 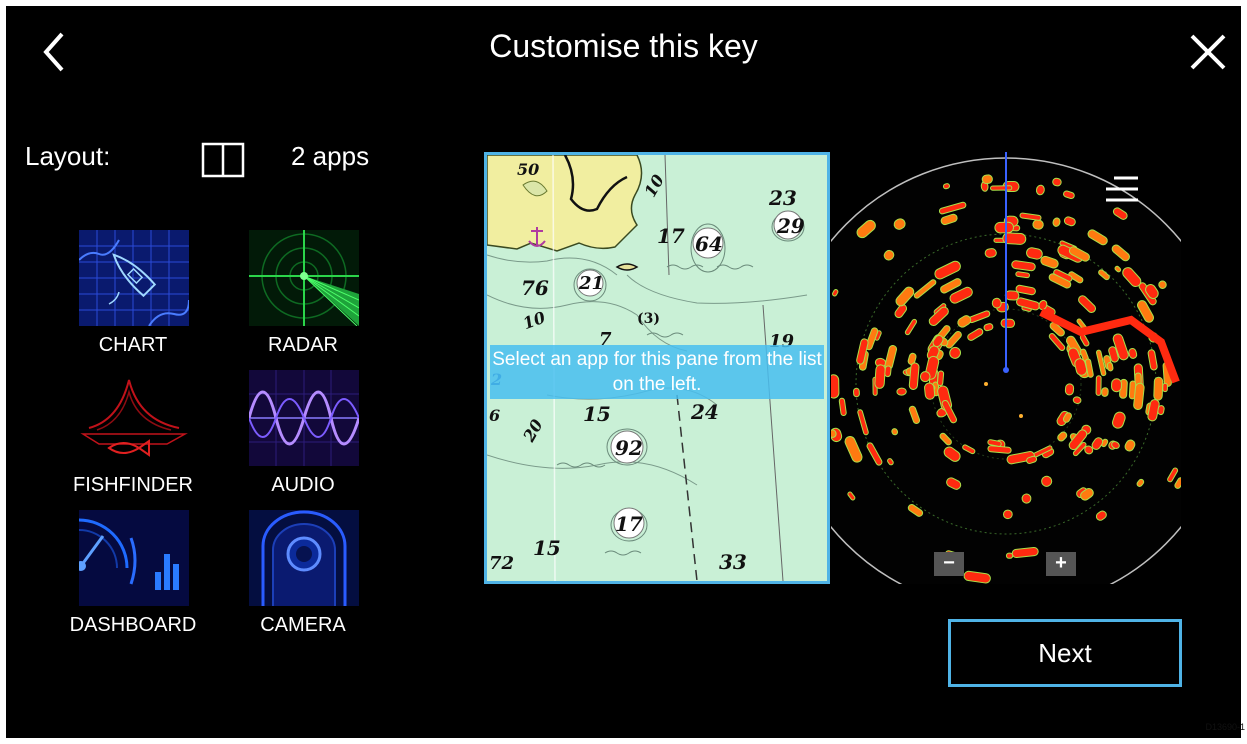 I want to click on app-tile-chart: CHART, so click(x=133, y=295).